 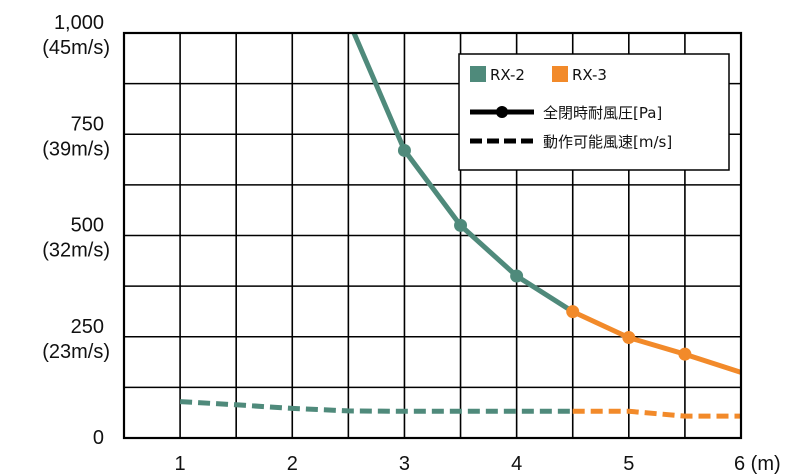 I want to click on y-tick-sublabel: (45m/s), so click(x=76, y=48).